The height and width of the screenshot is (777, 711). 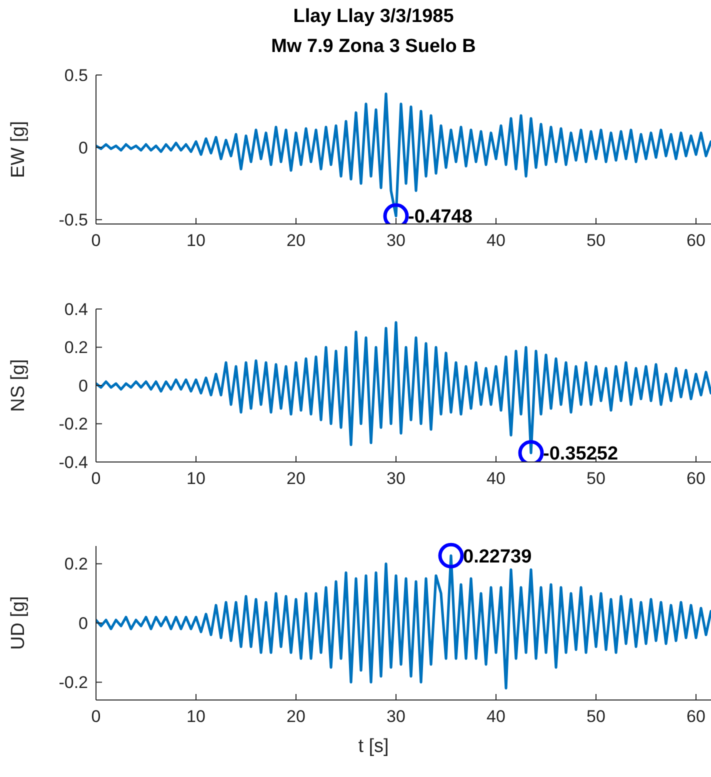 What do you see at coordinates (18, 149) in the screenshot?
I see `y-axis-title: EW [g]` at bounding box center [18, 149].